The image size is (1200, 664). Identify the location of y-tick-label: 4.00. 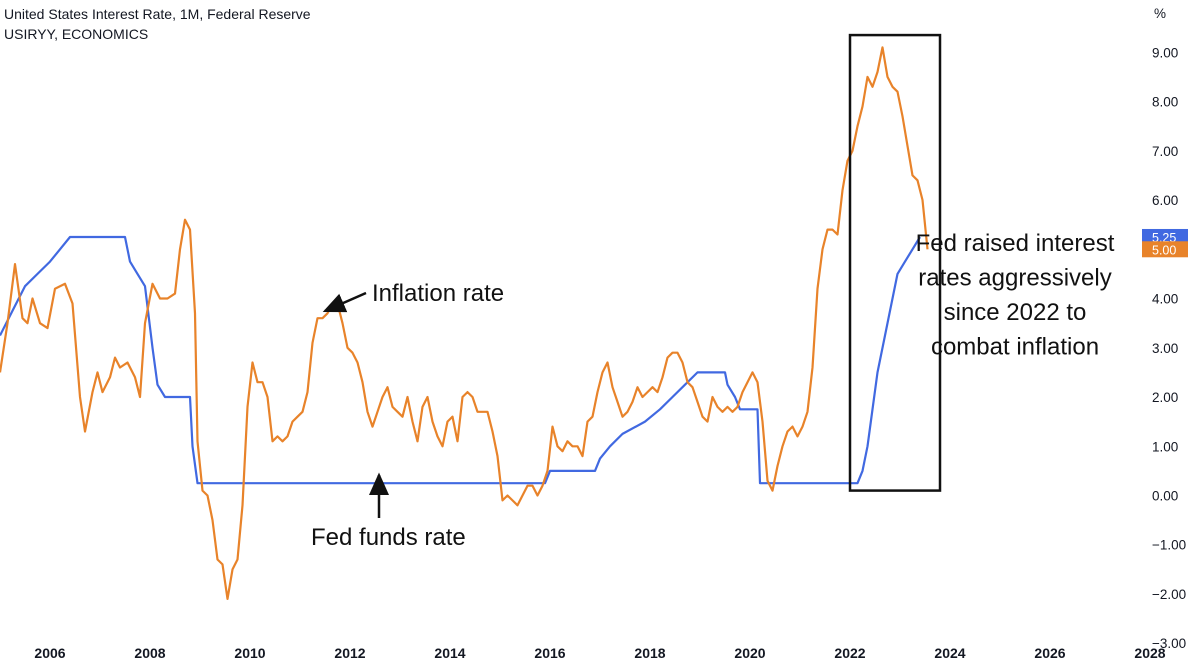
(1165, 299).